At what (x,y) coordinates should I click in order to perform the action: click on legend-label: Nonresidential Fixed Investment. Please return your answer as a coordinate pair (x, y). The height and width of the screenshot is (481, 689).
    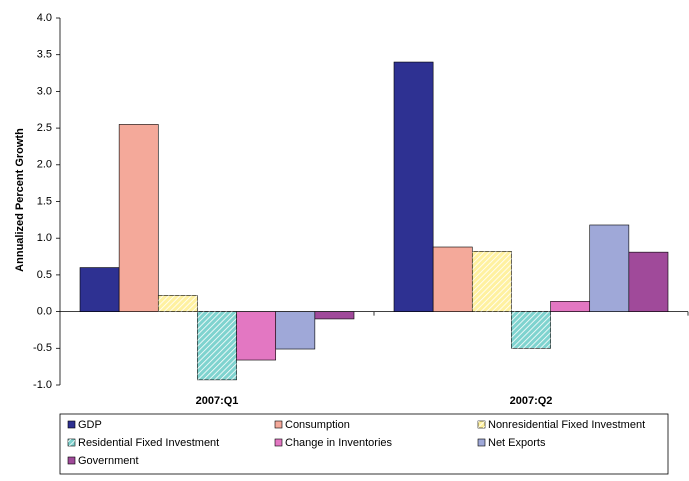
    Looking at the image, I should click on (566, 425).